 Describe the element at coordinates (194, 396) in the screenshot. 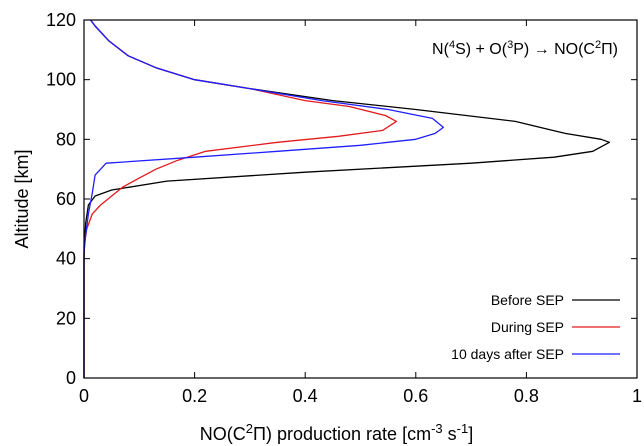

I see `x-tick-label: 0.2` at that location.